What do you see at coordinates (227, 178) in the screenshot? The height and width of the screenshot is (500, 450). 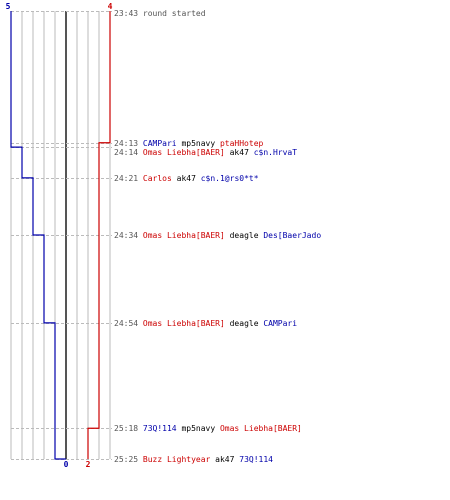 I see `event-victim: c$n.1@rs0*t*` at bounding box center [227, 178].